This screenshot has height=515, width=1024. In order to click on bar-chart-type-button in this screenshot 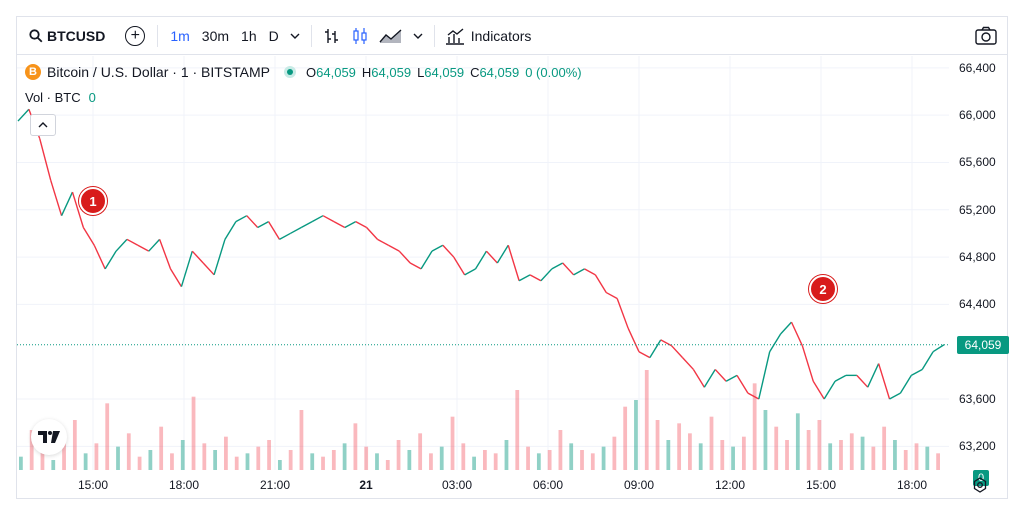, I will do `click(332, 36)`.